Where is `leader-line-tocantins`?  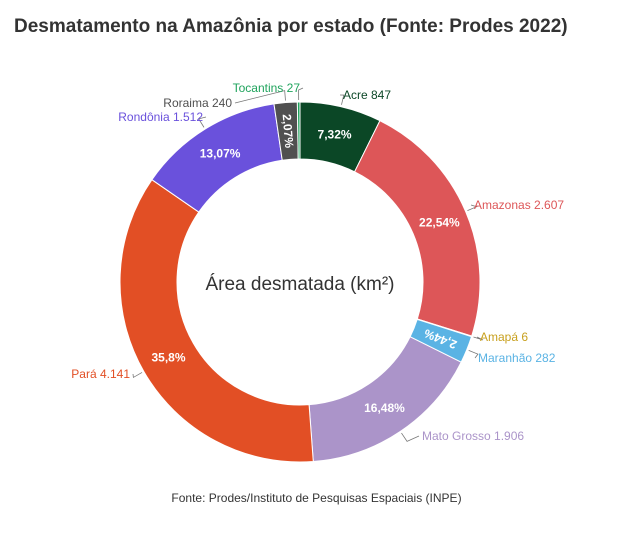 leader-line-tocantins is located at coordinates (301, 94).